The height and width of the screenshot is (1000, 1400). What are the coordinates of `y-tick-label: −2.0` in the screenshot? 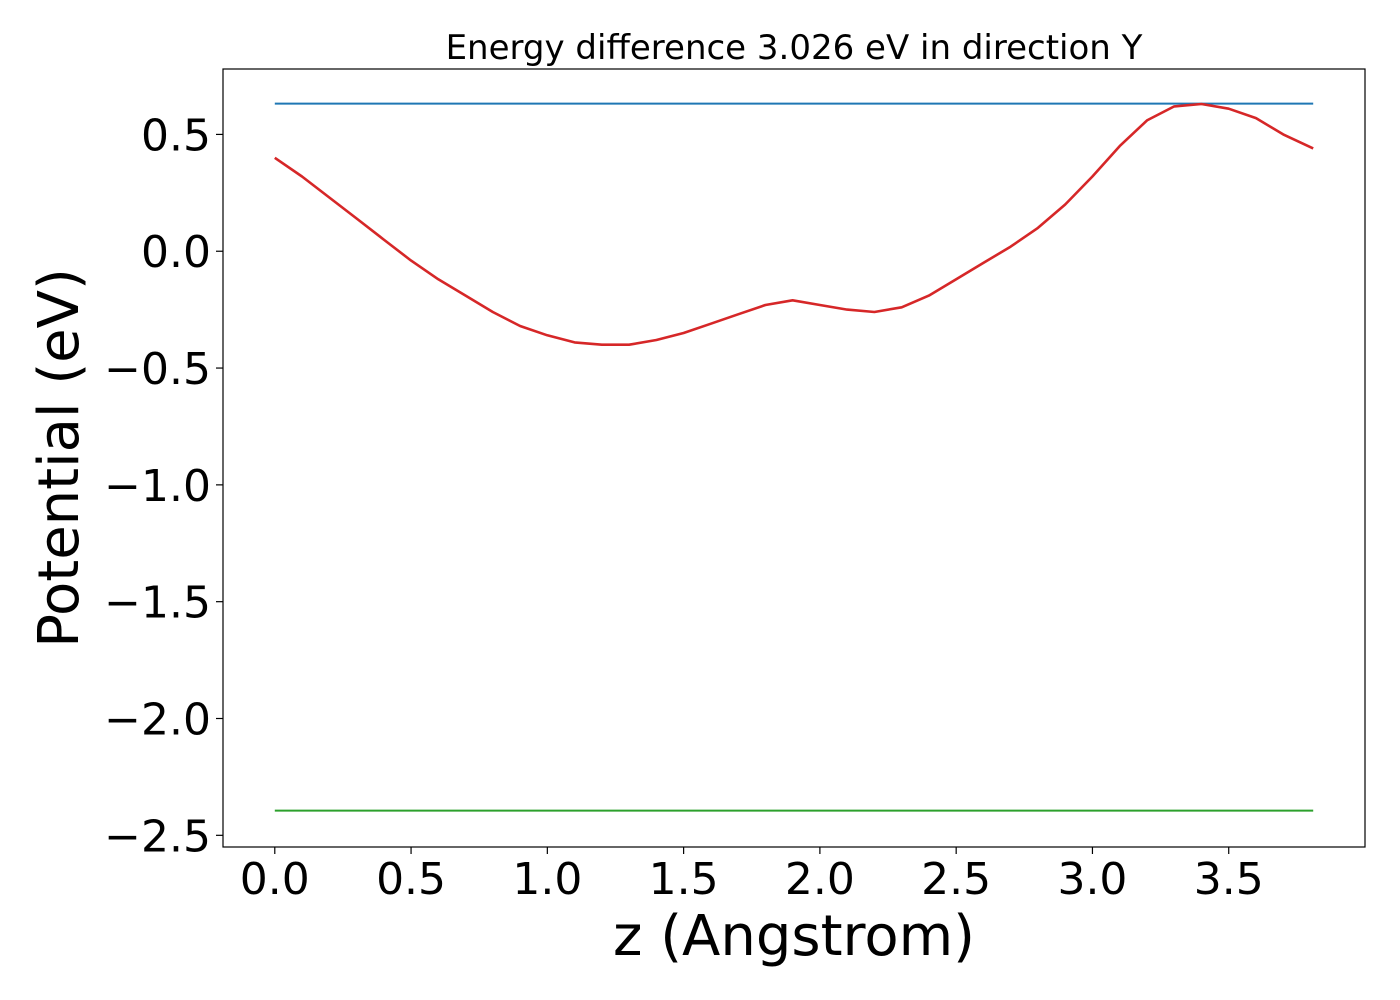 It's located at (157, 720).